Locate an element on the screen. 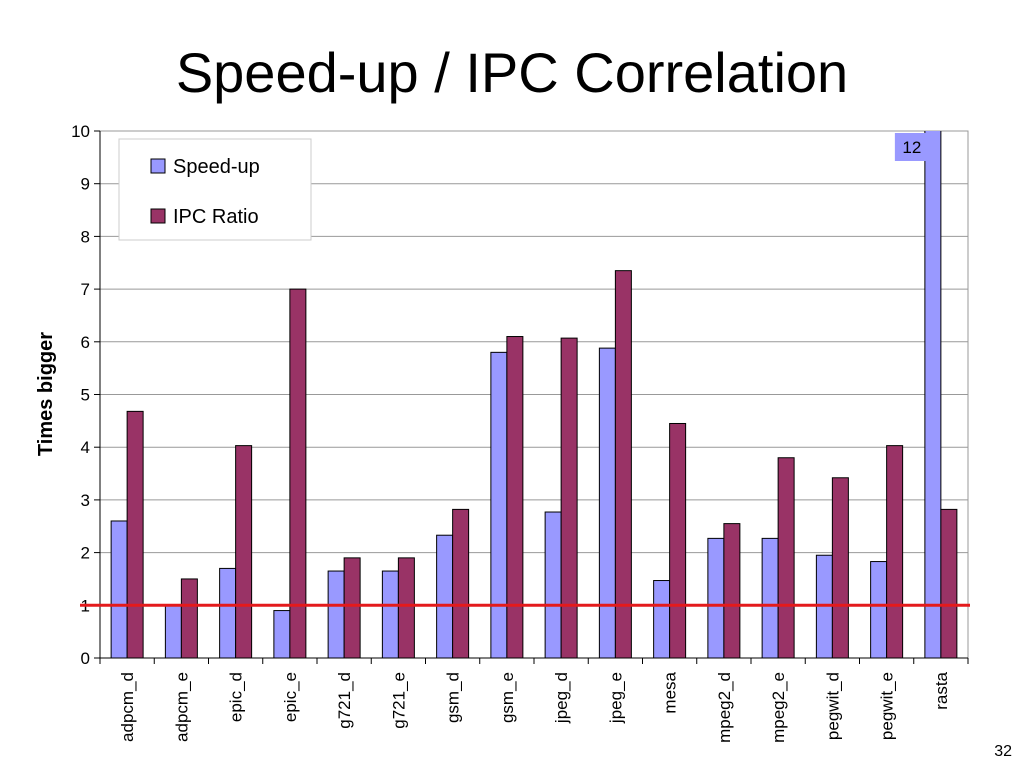  y-tick-label: 2 is located at coordinates (85, 553).